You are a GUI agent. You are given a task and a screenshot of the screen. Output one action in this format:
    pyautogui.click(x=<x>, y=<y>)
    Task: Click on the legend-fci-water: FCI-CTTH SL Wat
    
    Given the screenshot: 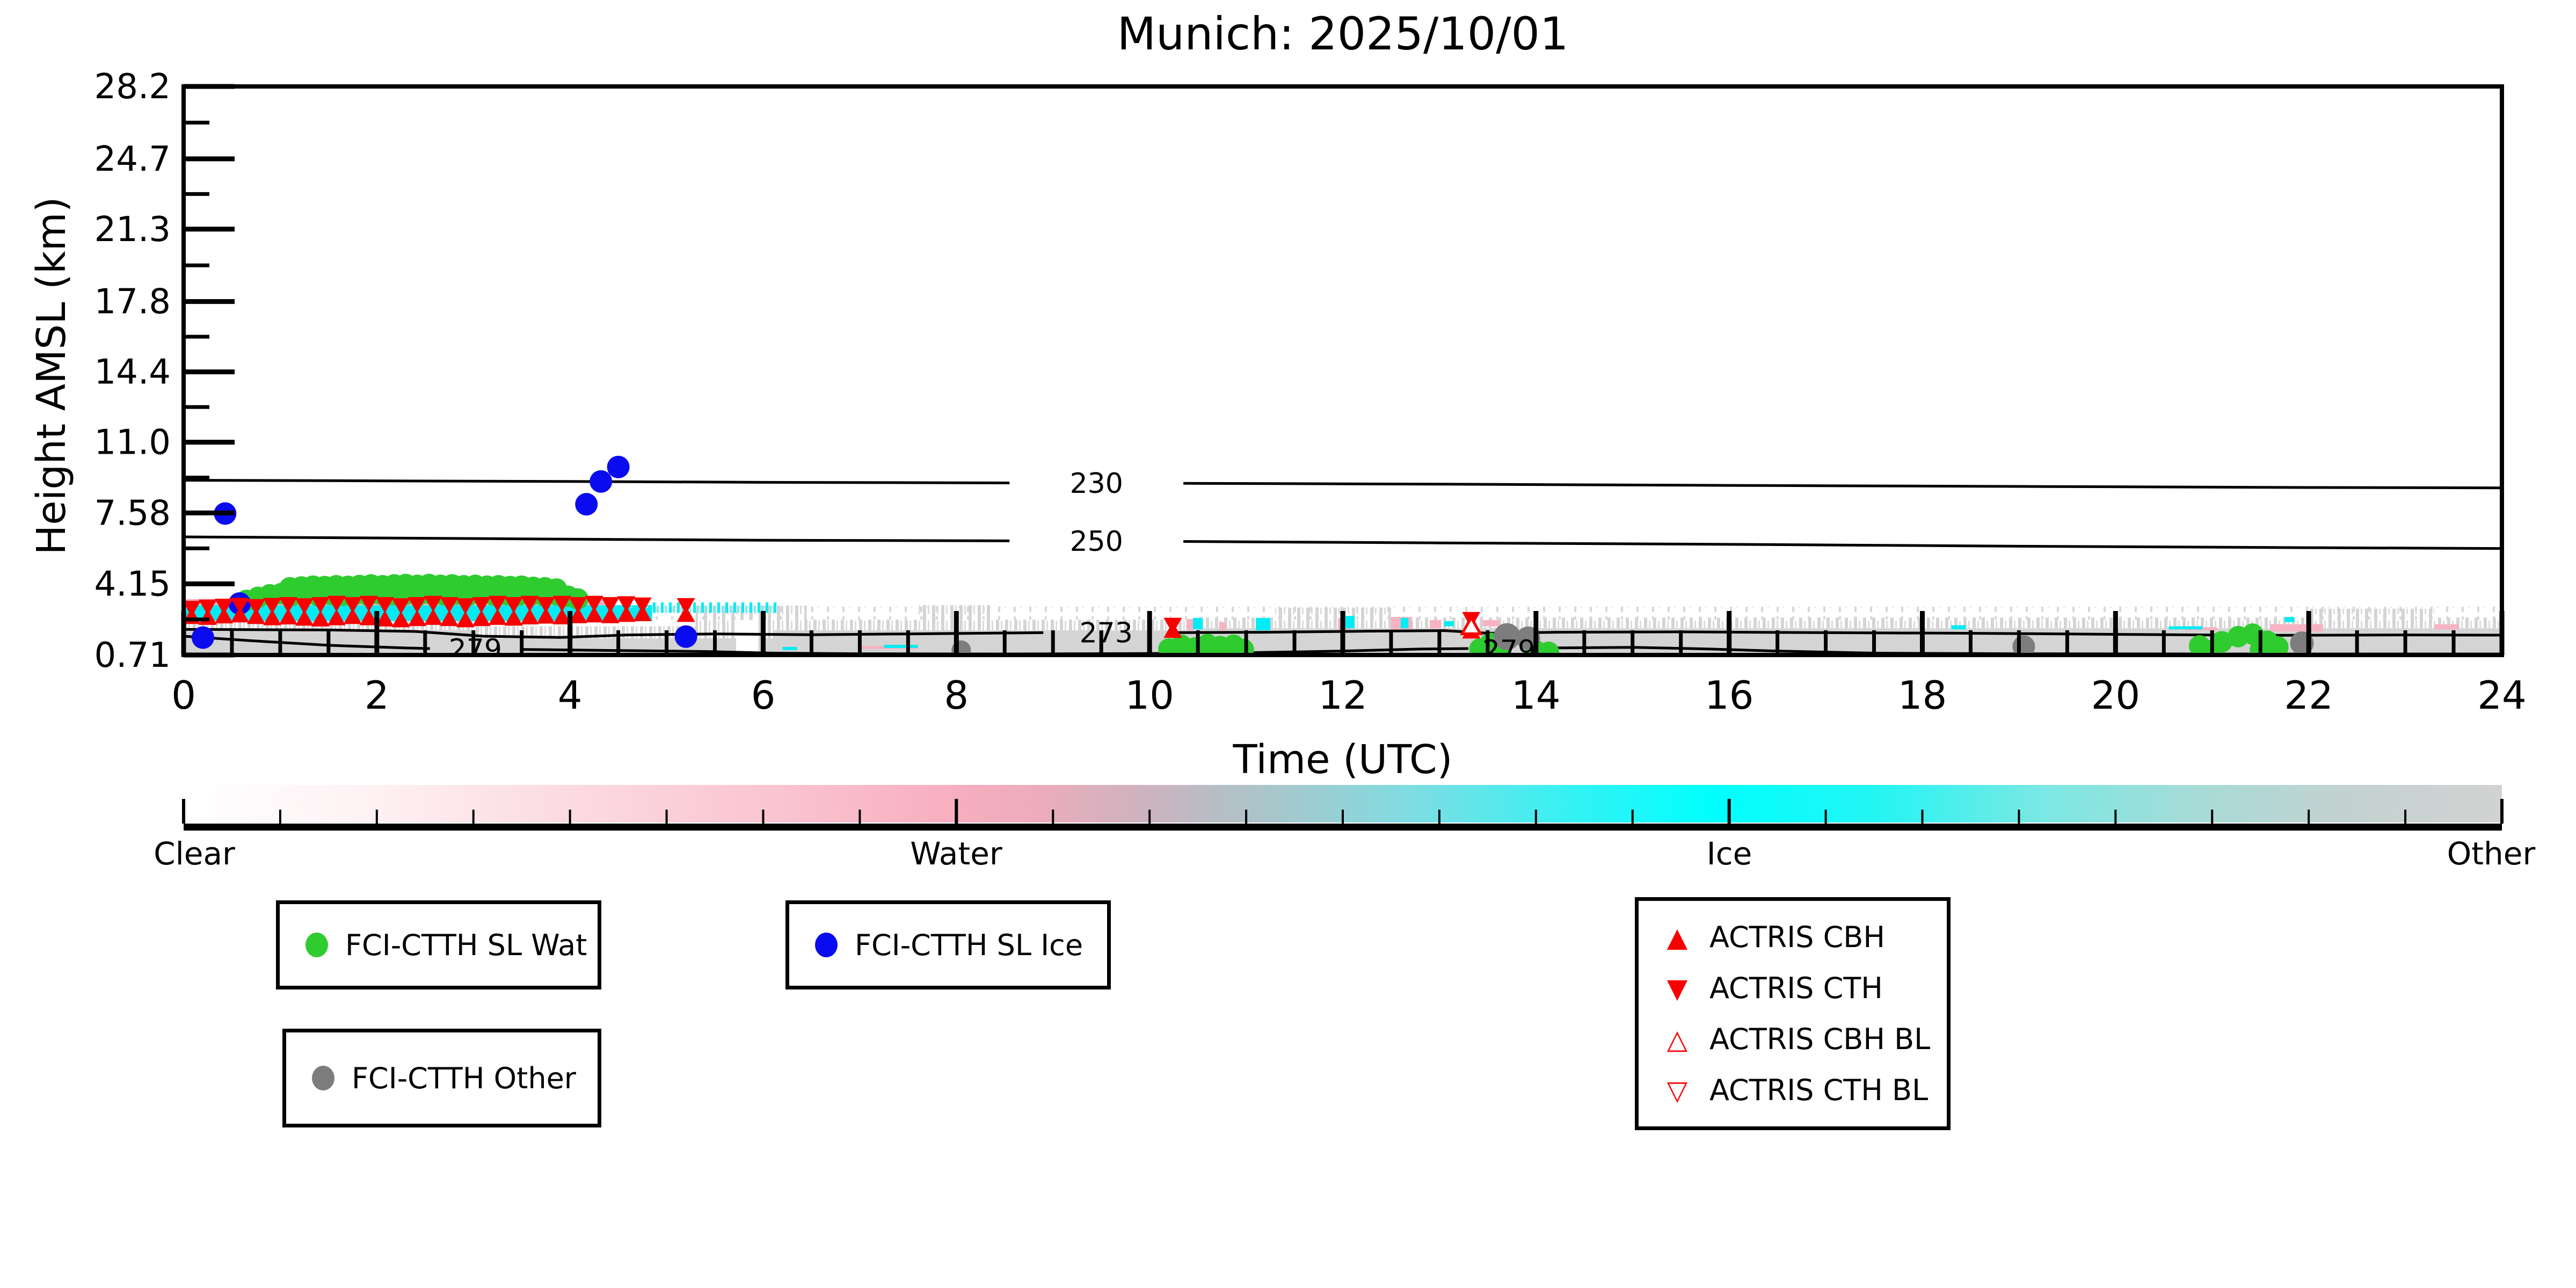 What is the action you would take?
    pyautogui.click(x=438, y=944)
    